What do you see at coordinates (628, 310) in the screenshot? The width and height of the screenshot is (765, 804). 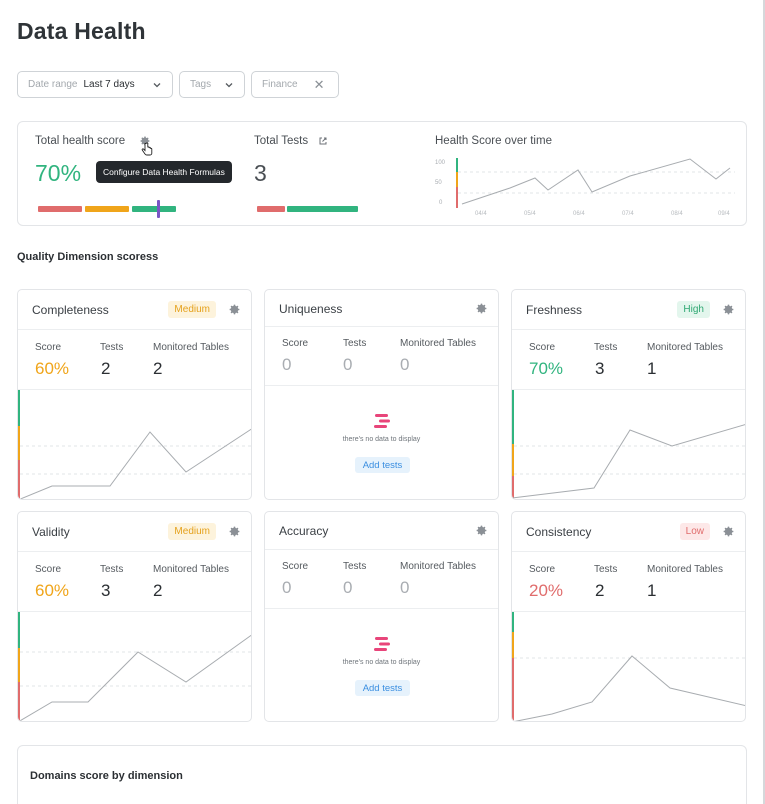 I see `card-header: Freshness High` at bounding box center [628, 310].